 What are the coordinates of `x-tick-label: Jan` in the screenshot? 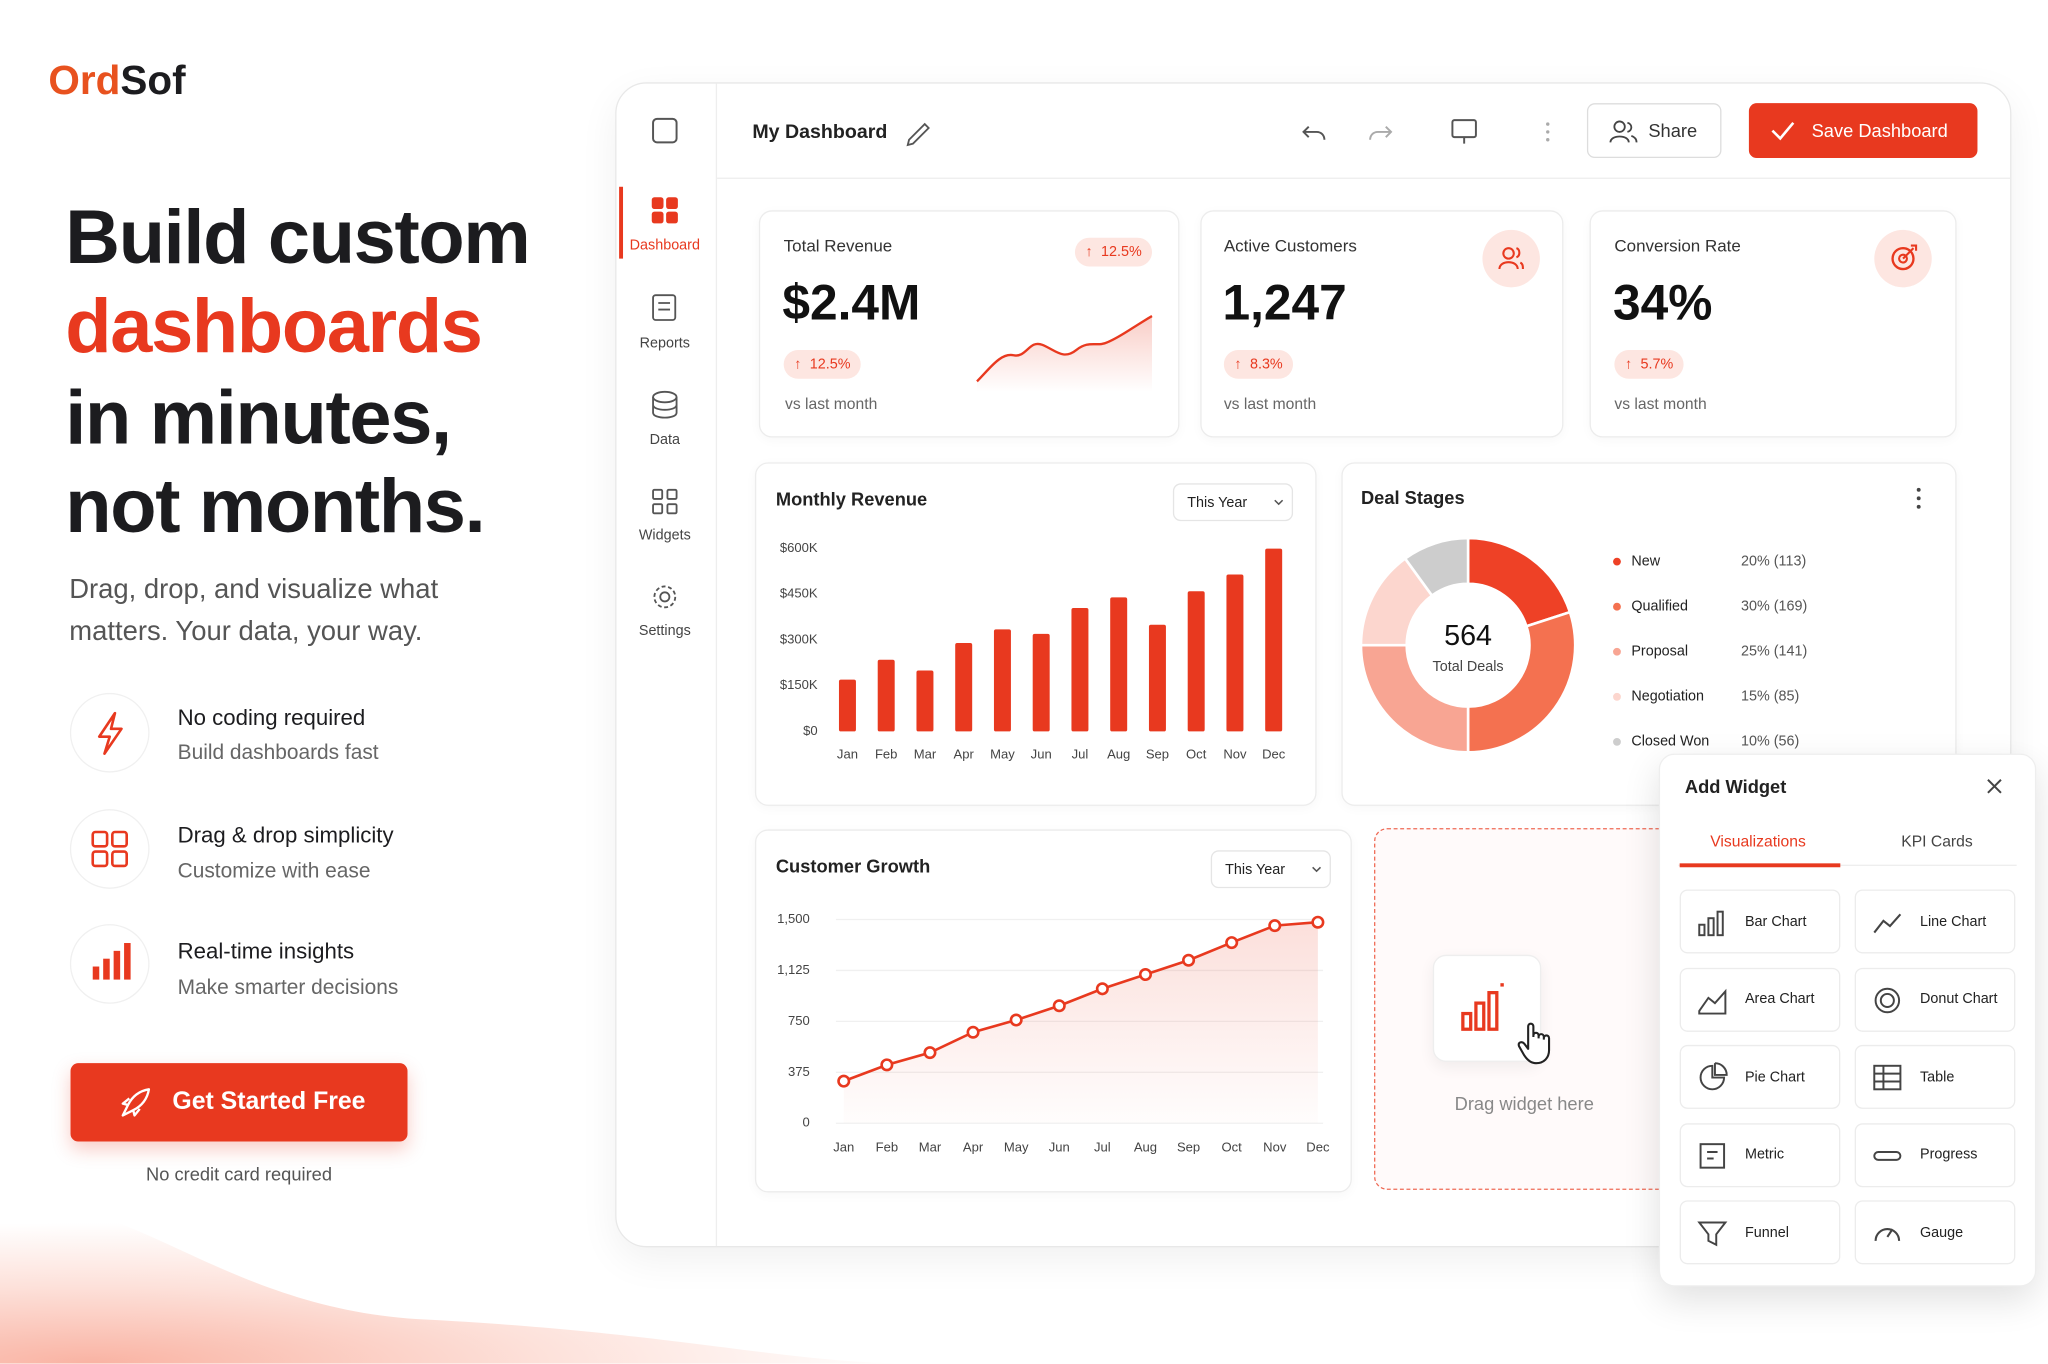 It's located at (843, 1147).